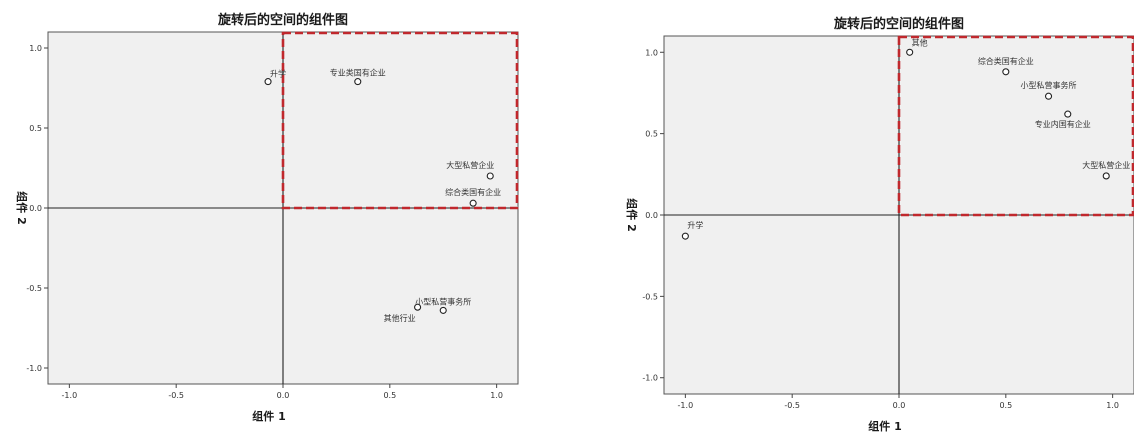 This screenshot has width=1134, height=435. Describe the element at coordinates (1015, 126) in the screenshot. I see `highlight-box` at that location.